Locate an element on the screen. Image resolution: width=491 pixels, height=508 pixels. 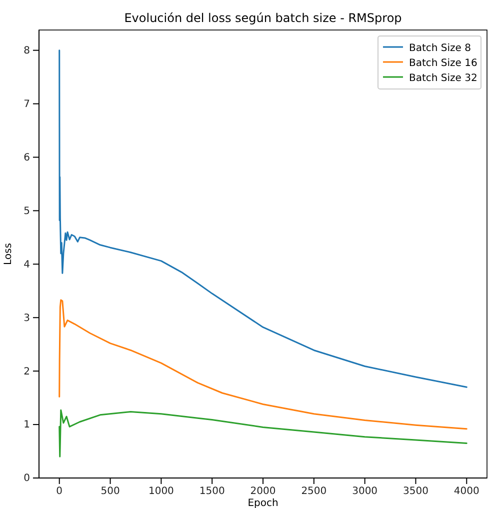
legend-label: Batch Size 32 is located at coordinates (443, 78).